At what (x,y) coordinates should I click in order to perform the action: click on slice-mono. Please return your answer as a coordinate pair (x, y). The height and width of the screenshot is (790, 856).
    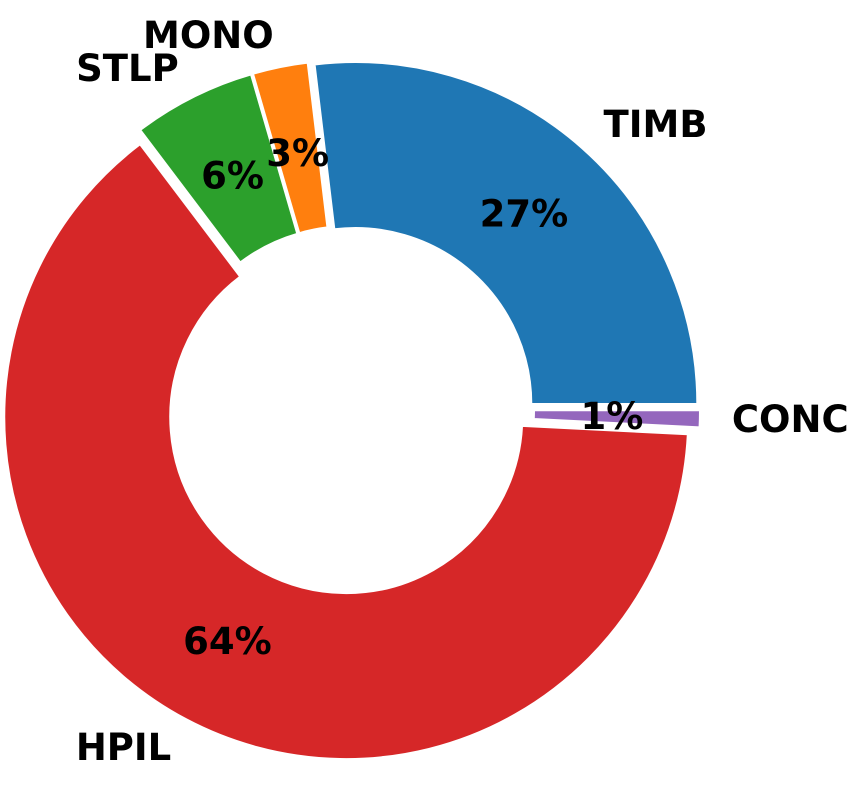
    Looking at the image, I should click on (290, 148).